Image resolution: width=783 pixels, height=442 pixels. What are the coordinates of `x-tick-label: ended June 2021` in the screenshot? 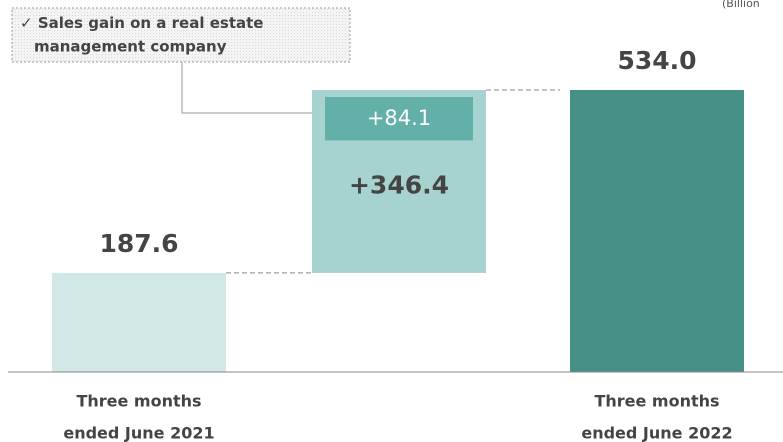 It's located at (138, 433).